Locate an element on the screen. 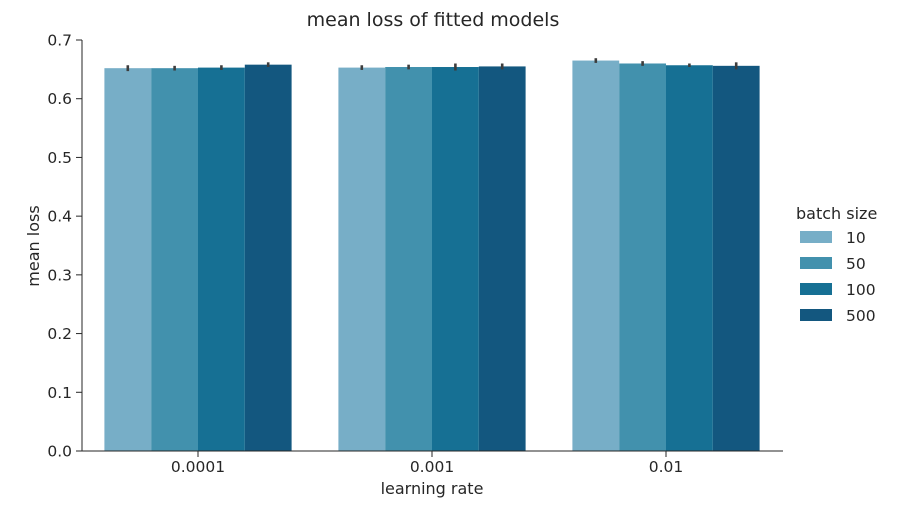  legend: batch size 10 50 100 500 is located at coordinates (836, 264).